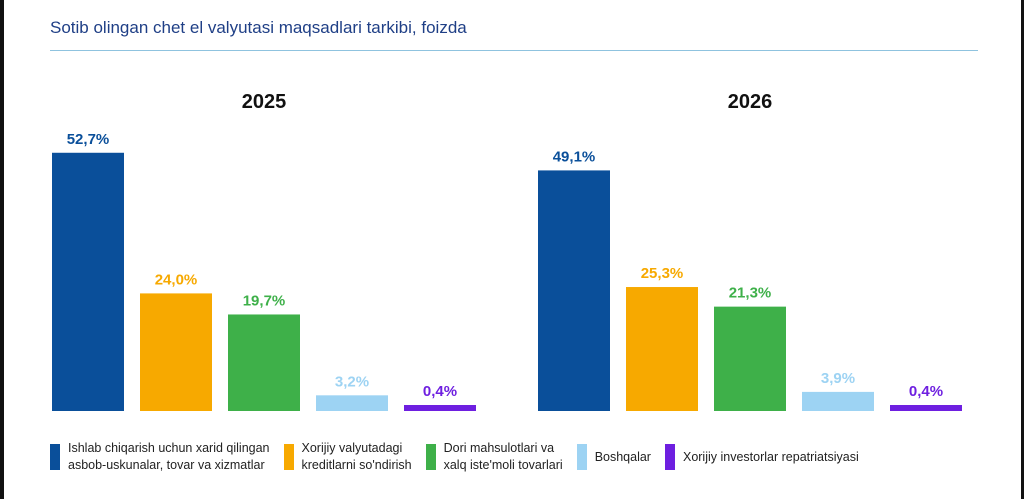 This screenshot has width=1024, height=499. What do you see at coordinates (750, 102) in the screenshot?
I see `group-label-2026: 2026` at bounding box center [750, 102].